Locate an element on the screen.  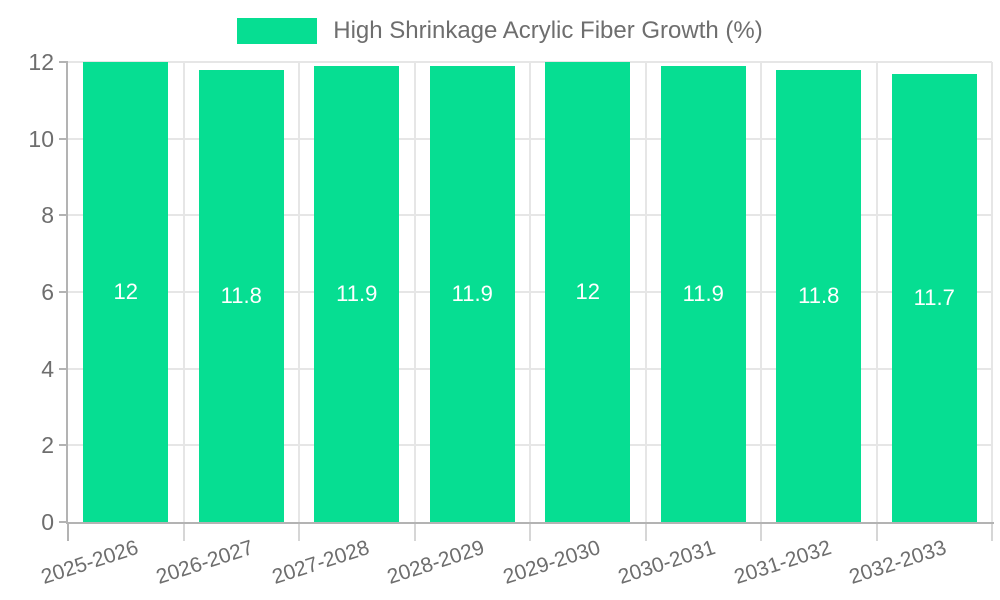
chart-legend: High Shrinkage Acrylic Fiber Growth (%) is located at coordinates (500, 31).